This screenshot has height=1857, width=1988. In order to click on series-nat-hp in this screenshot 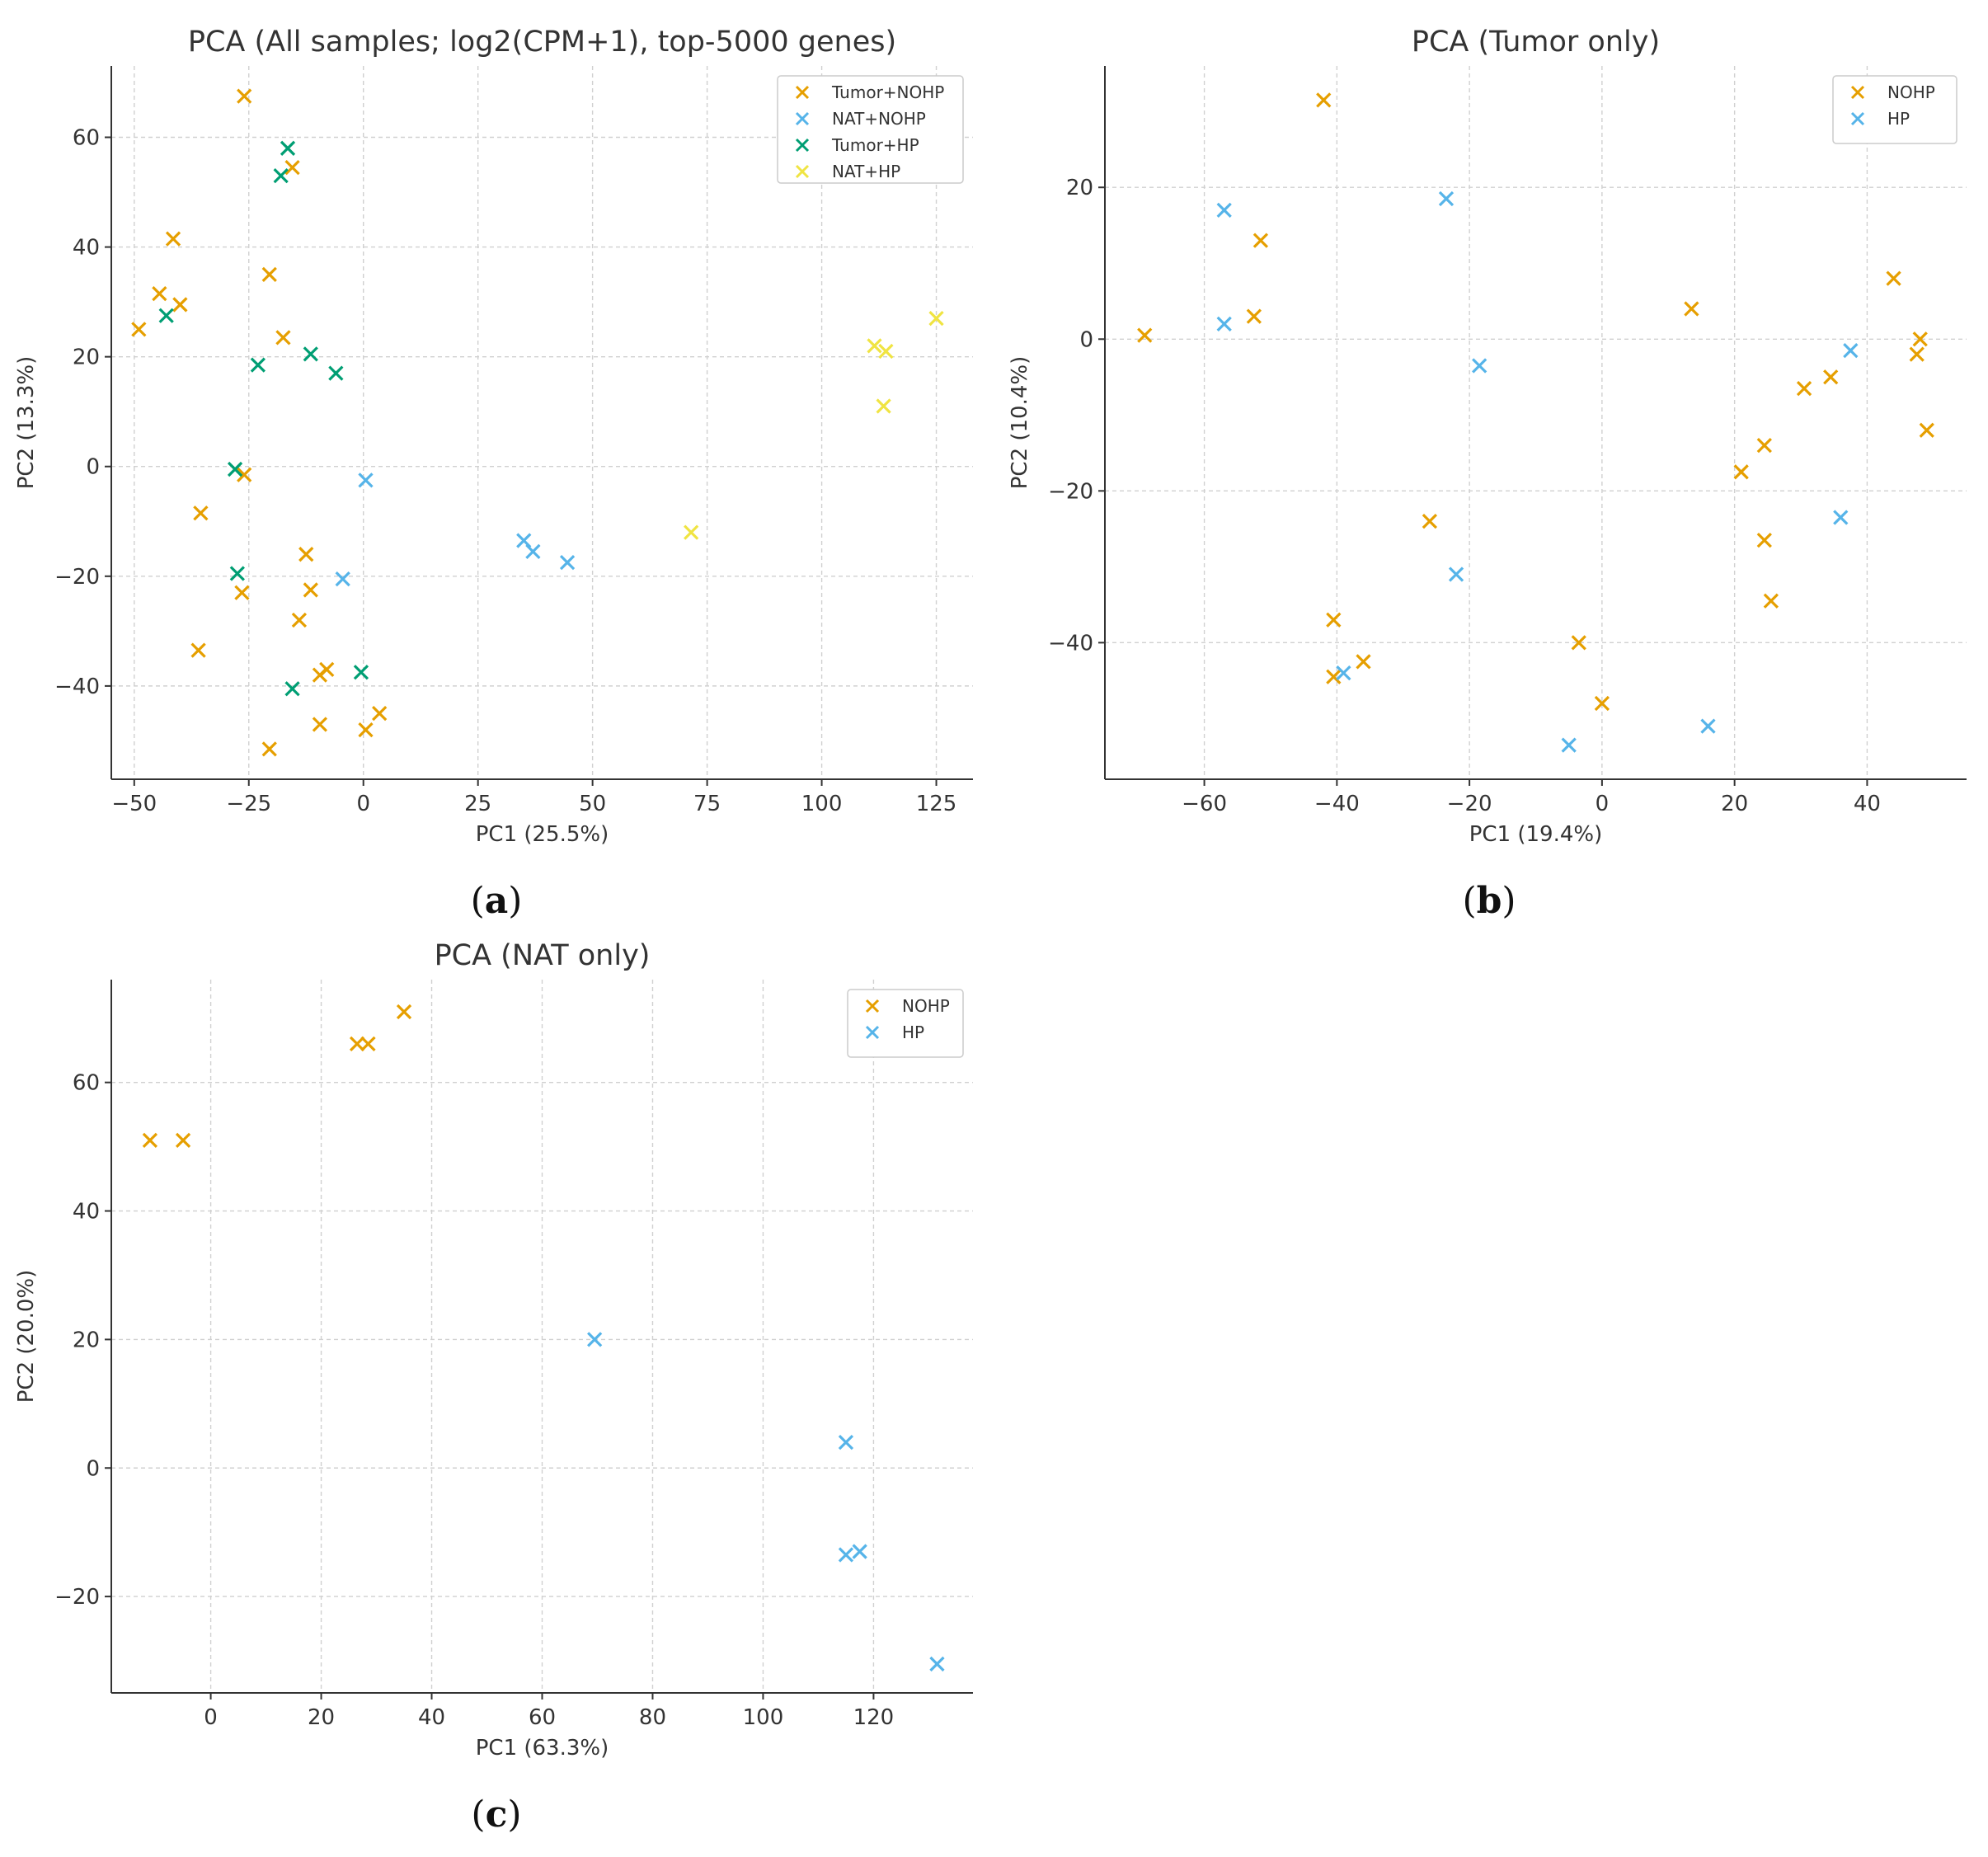, I will do `click(814, 425)`.